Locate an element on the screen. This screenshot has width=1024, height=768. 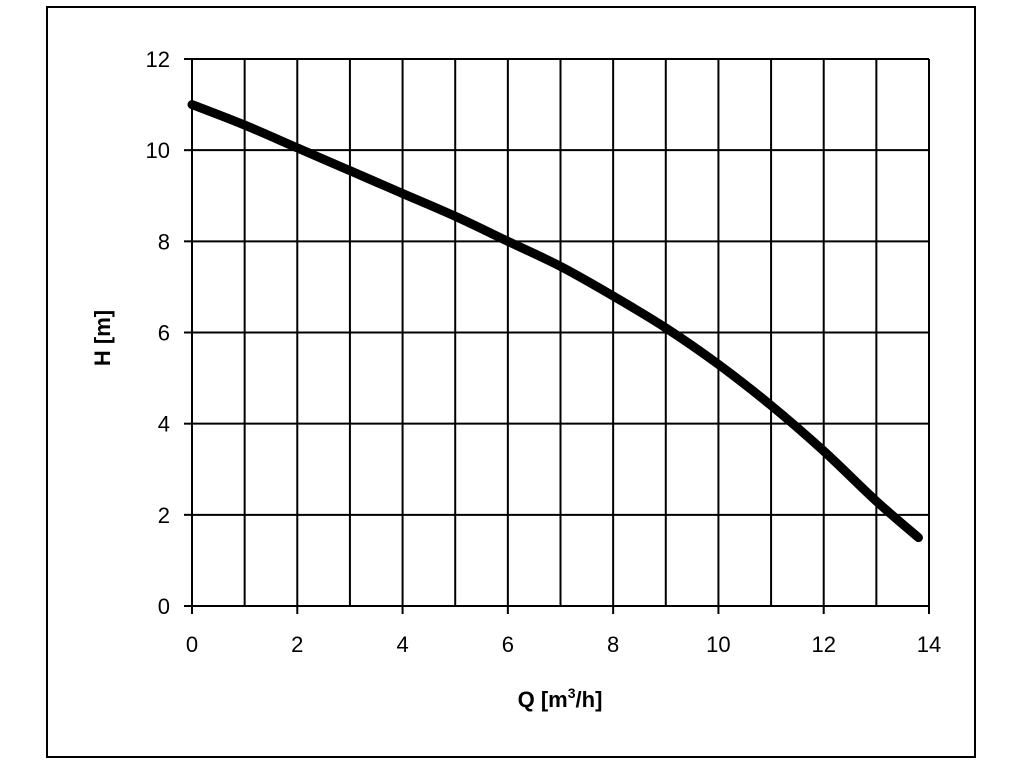
x-tick-labels: 0 2 4 6 8 10 12 14 is located at coordinates (563, 644).